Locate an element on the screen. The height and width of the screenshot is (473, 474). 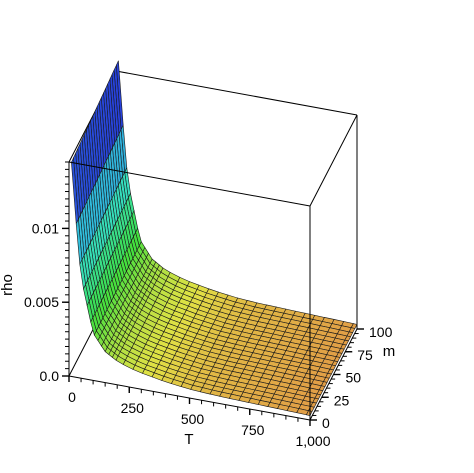
y-tick-label: 25 is located at coordinates (342, 400).